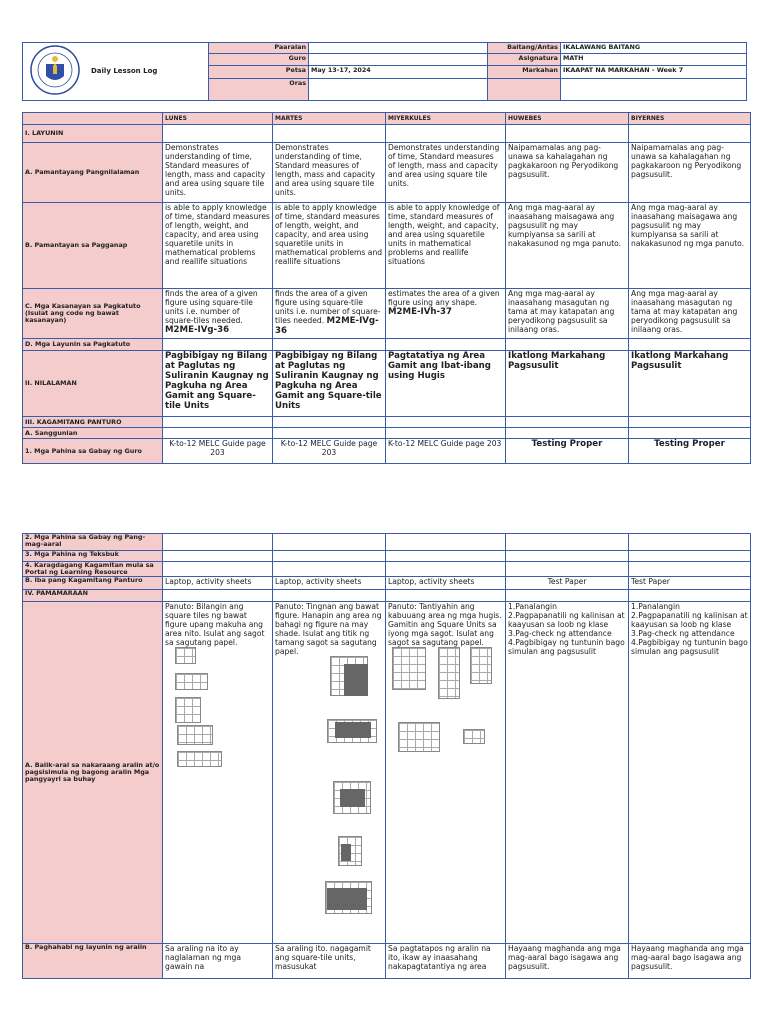 The image size is (768, 1024). Describe the element at coordinates (386, 542) in the screenshot. I see `table-row: 2. Mga Pahina sa Gabay ng Pang-mag-aaral` at that location.